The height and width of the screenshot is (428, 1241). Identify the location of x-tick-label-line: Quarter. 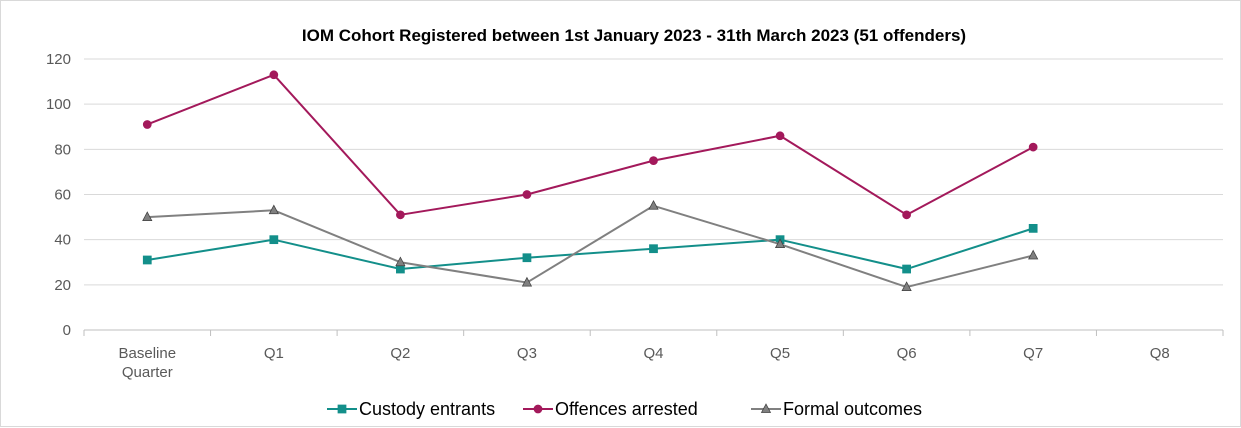
(147, 372).